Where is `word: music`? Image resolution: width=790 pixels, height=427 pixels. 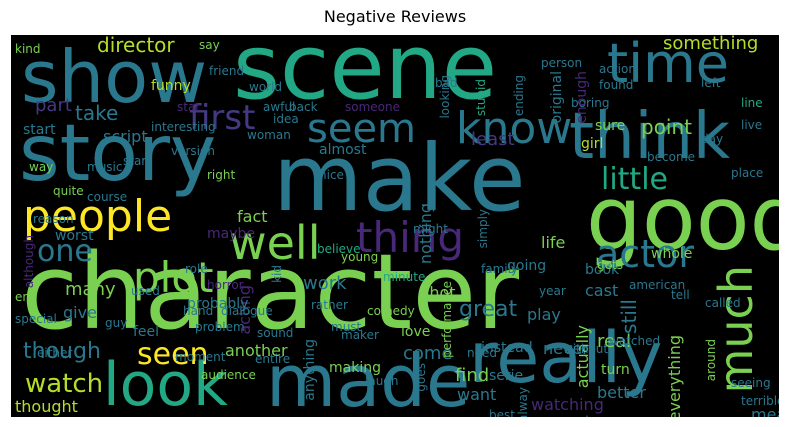 word: music is located at coordinates (105, 167).